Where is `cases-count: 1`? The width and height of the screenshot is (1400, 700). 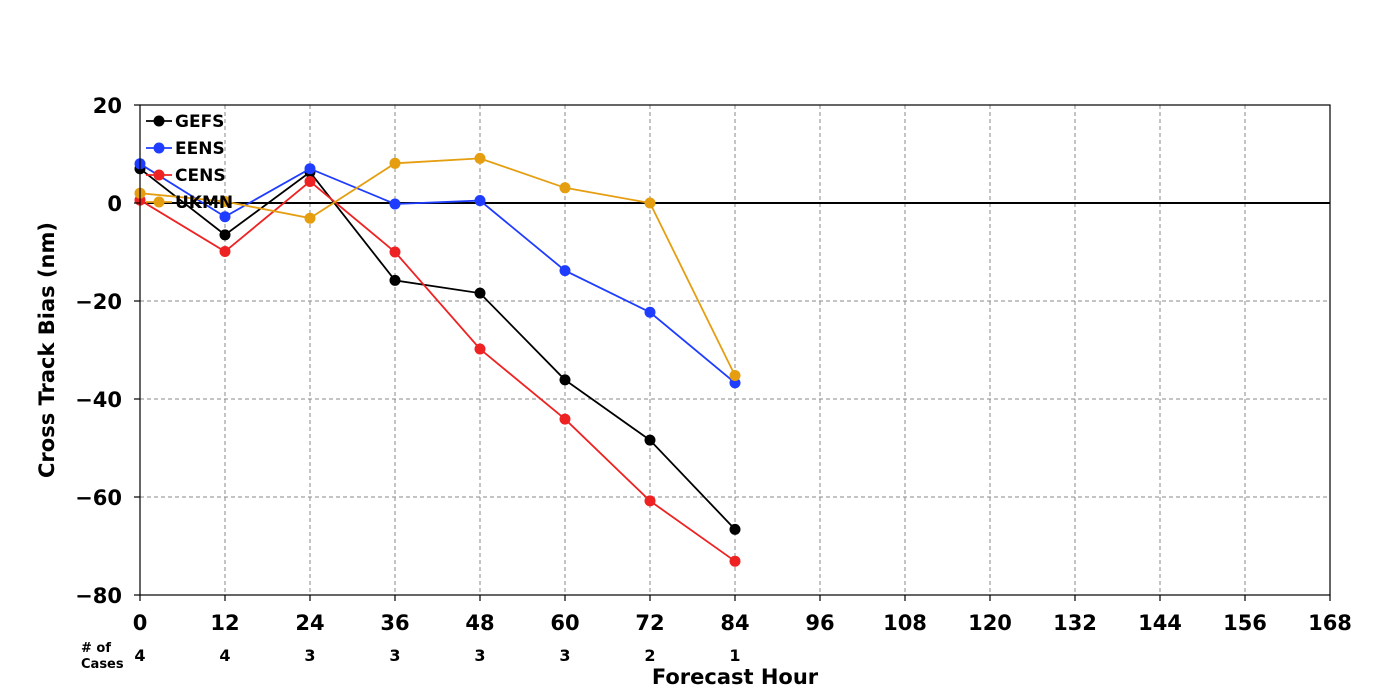
cases-count: 1 is located at coordinates (734, 655).